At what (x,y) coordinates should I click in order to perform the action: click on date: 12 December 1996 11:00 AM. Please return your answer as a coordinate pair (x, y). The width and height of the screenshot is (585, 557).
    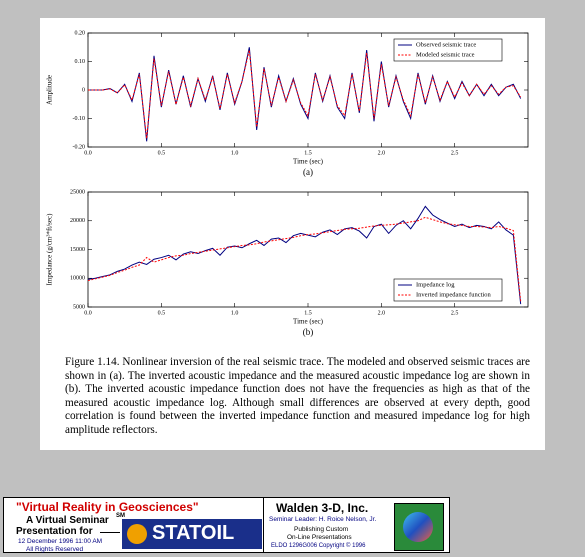
    Looking at the image, I should click on (60, 541).